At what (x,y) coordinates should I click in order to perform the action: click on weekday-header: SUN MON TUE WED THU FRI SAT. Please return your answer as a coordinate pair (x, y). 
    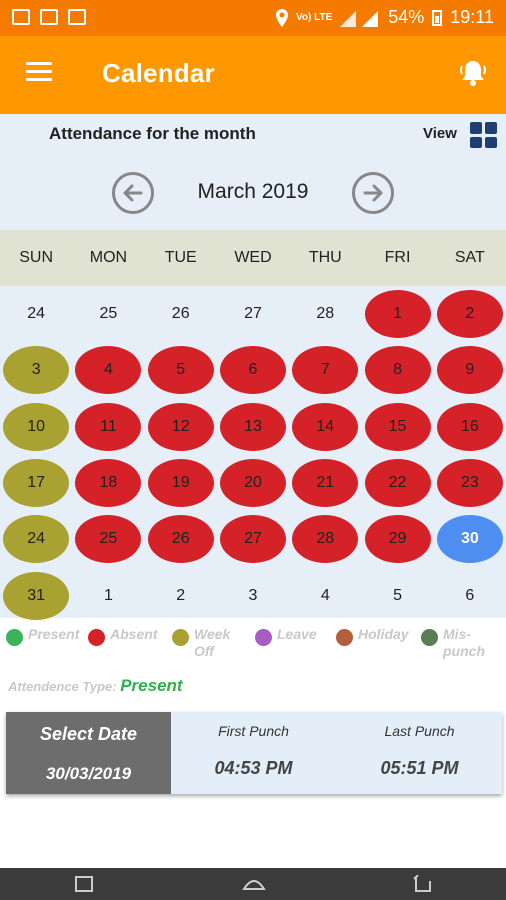
    Looking at the image, I should click on (253, 258).